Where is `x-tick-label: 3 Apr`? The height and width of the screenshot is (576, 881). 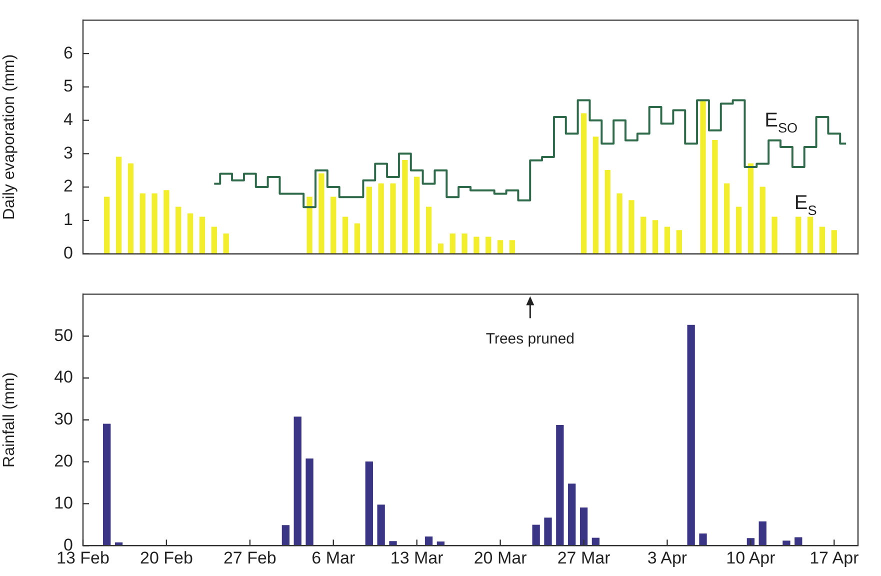 x-tick-label: 3 Apr is located at coordinates (667, 558).